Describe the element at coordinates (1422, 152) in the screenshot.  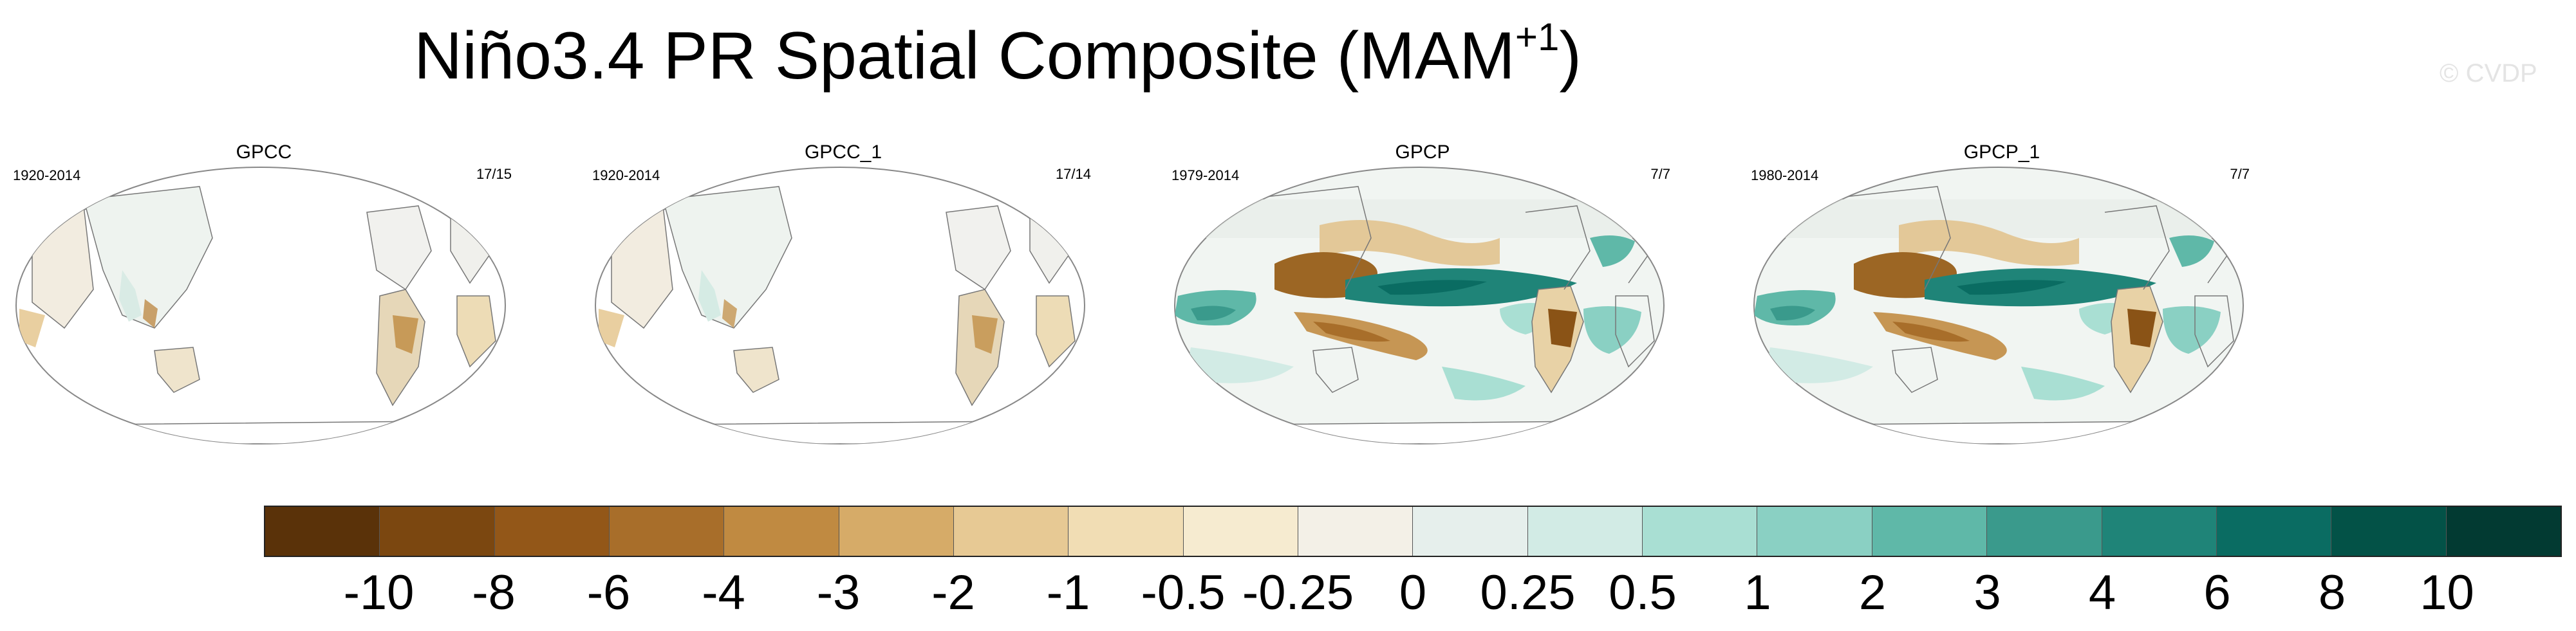
I see `panel-title: GPCP` at that location.